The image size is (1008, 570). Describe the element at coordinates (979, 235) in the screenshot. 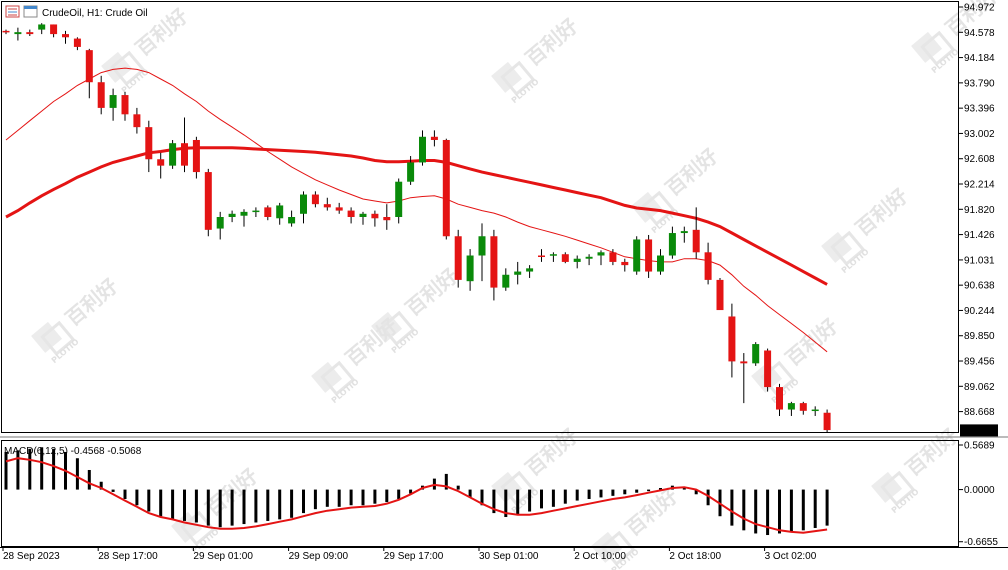

I see `price-label: 91.426` at that location.